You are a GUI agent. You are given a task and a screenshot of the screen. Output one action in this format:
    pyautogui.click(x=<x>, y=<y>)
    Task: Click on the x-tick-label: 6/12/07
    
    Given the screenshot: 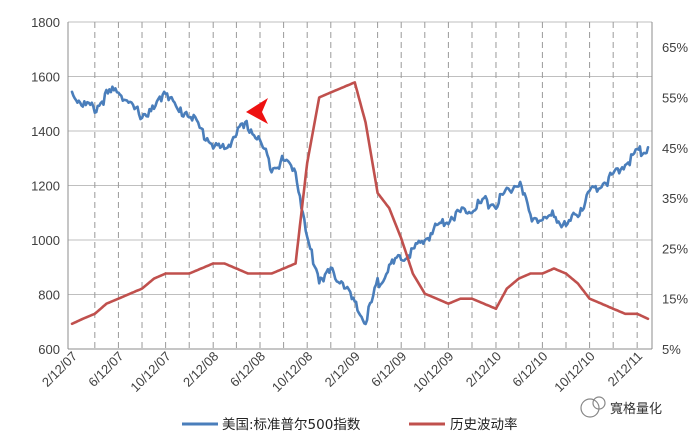 What is the action you would take?
    pyautogui.click(x=105, y=369)
    